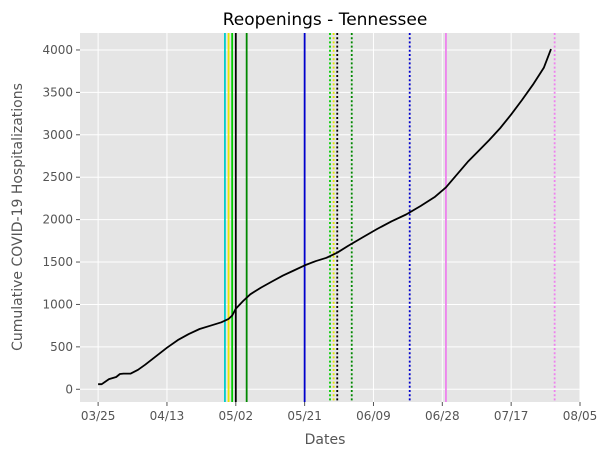 Image resolution: width=601 pixels, height=457 pixels. I want to click on y-tick-label: 3500, so click(57, 92).